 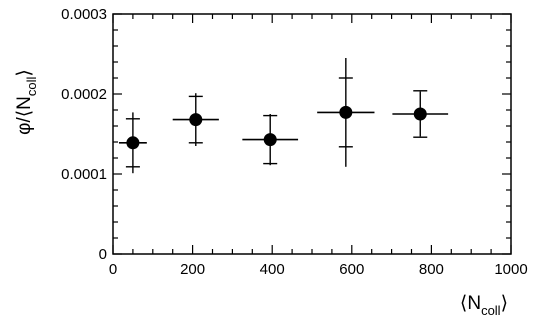 I want to click on x-tick-label: 600, so click(x=351, y=269).